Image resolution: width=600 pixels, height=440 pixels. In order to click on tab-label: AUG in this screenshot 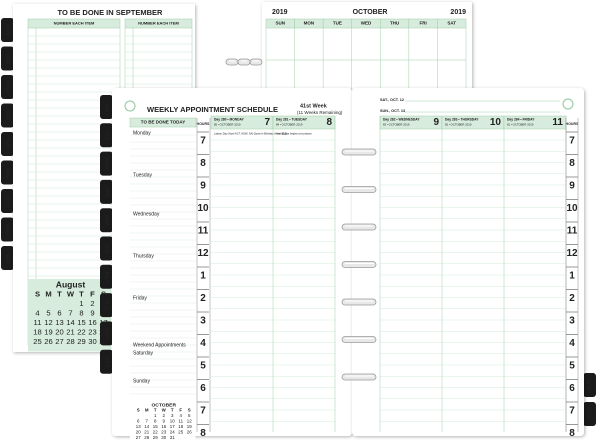, I will do `click(106, 305)`.